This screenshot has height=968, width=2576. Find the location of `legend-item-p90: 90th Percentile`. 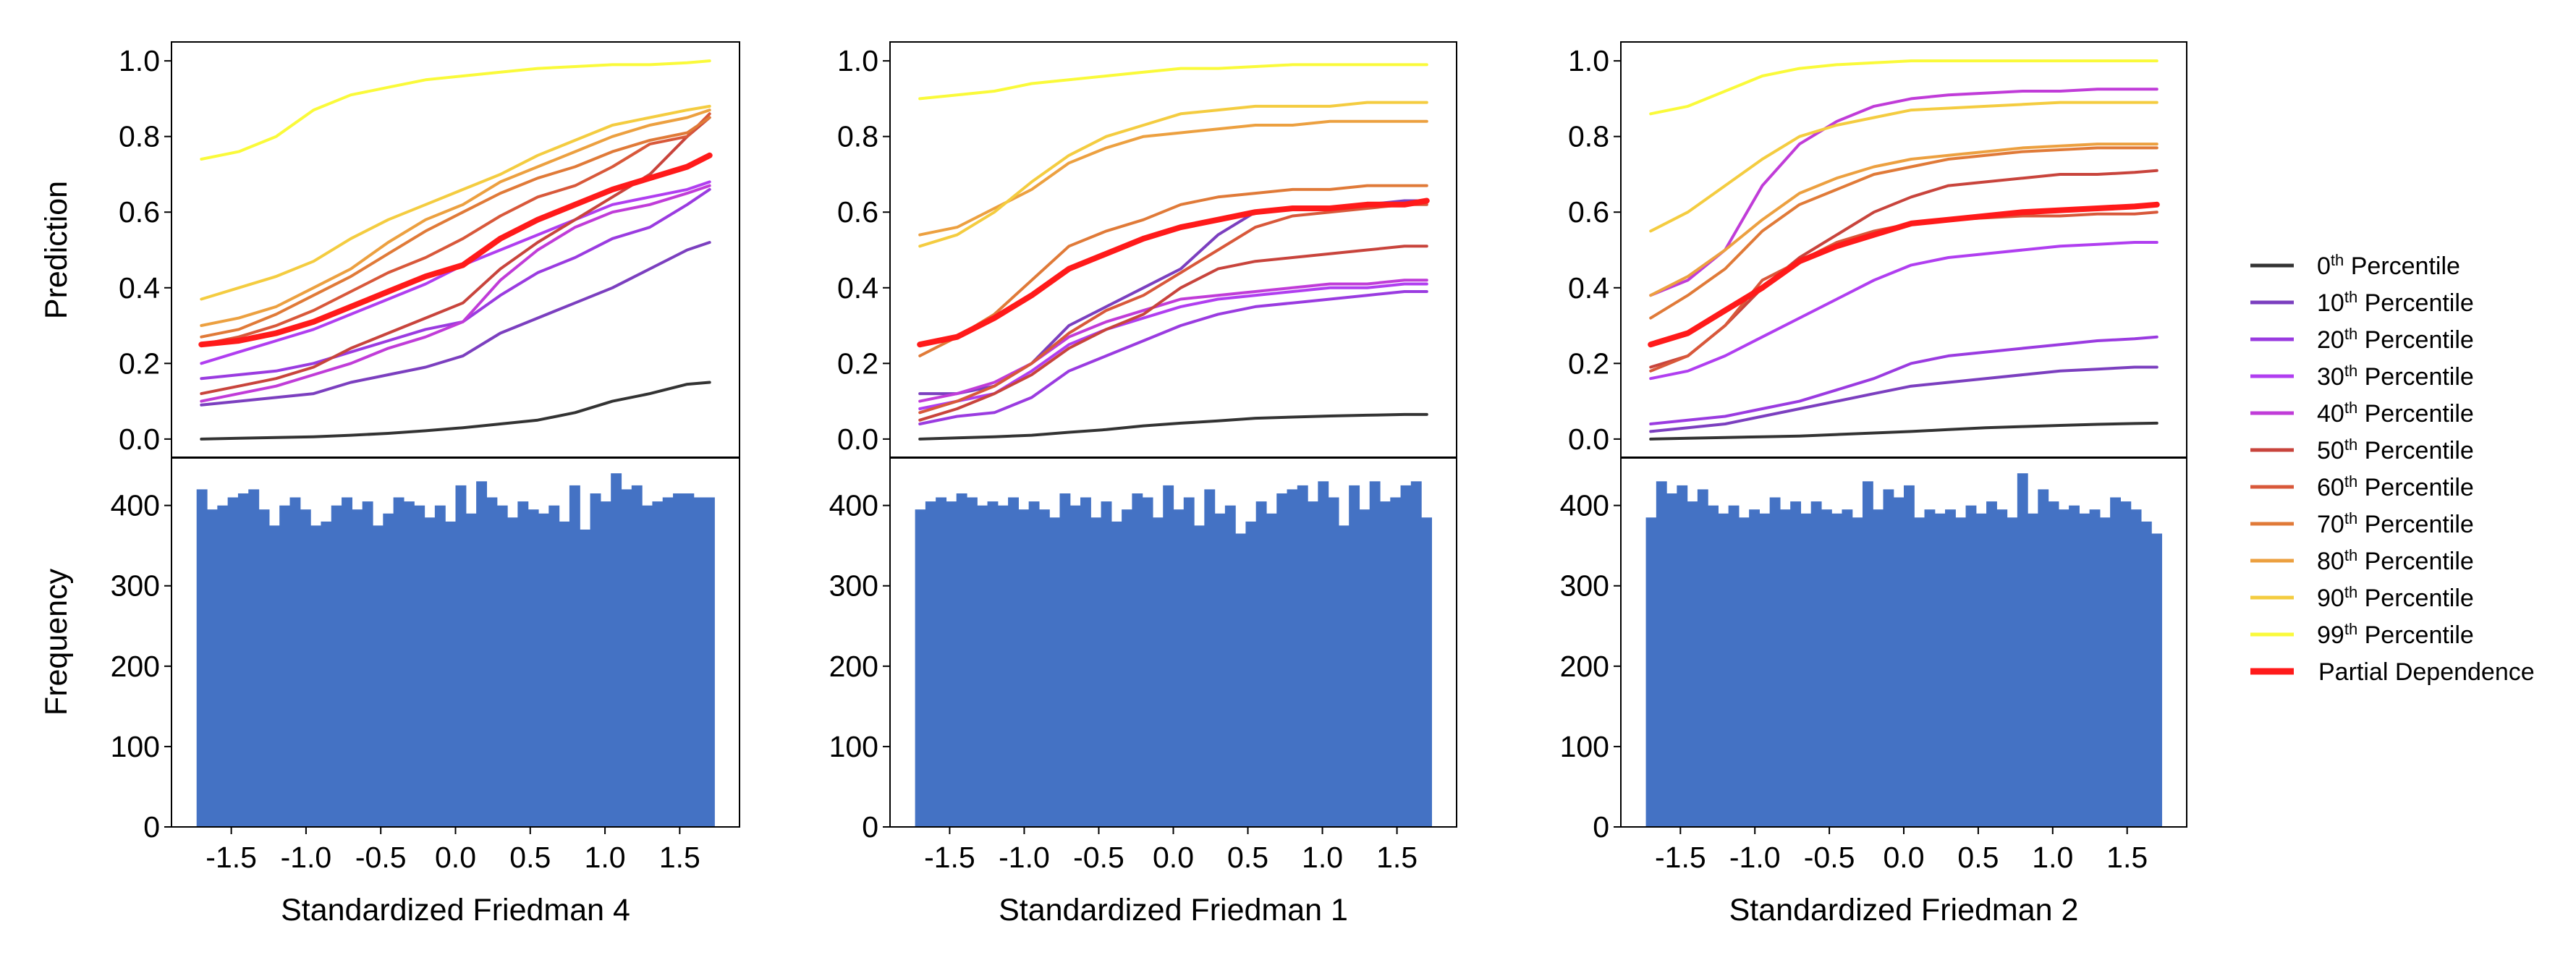

legend-item-p90: 90th Percentile is located at coordinates (2362, 598).